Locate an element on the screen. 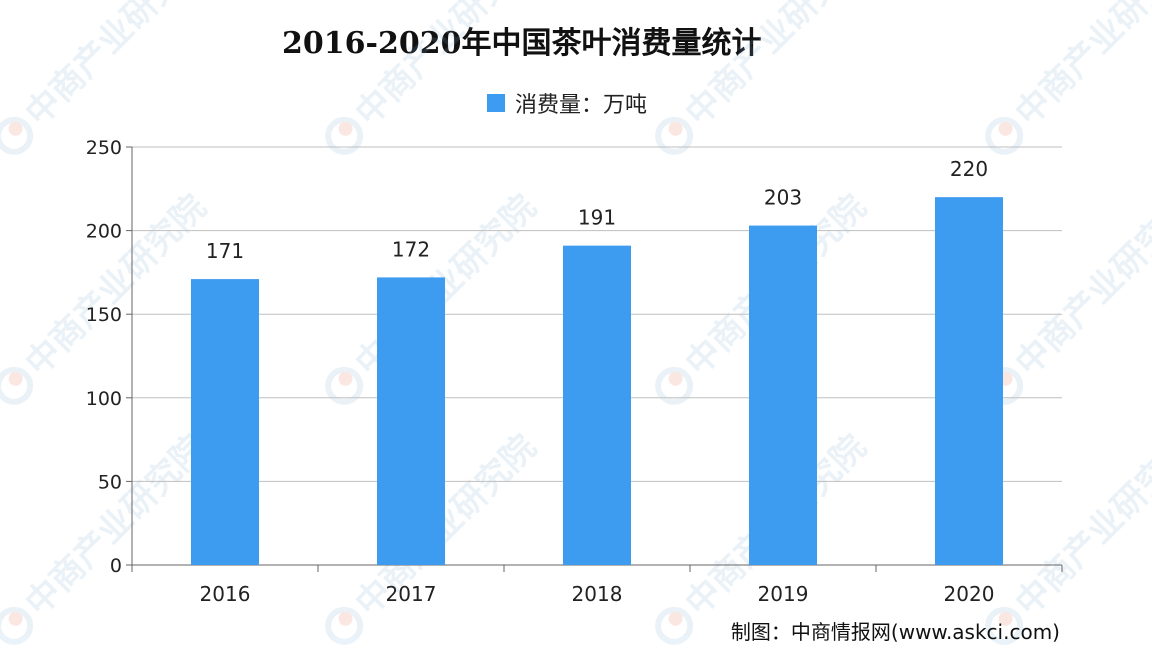 This screenshot has width=1152, height=658. x-tick-label: 2017 is located at coordinates (411, 594).